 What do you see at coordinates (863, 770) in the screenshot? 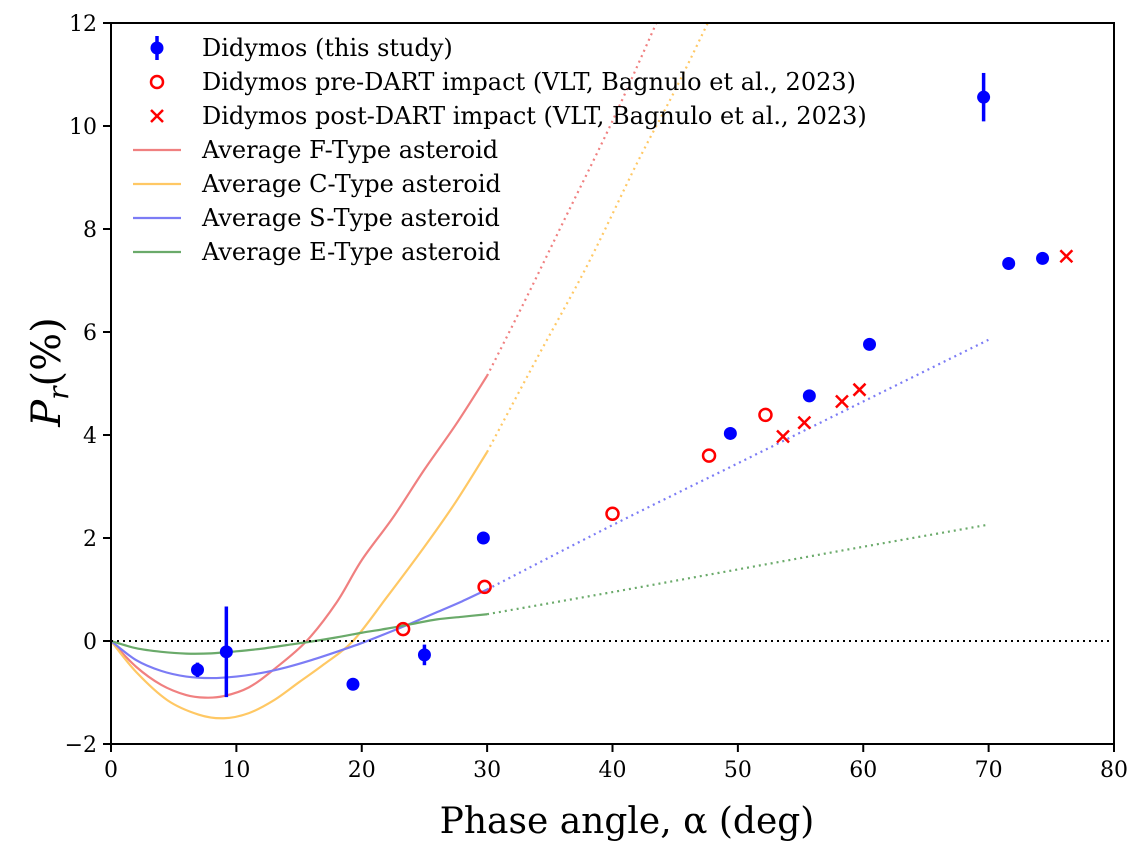
I see `x-tick-label: 60` at bounding box center [863, 770].